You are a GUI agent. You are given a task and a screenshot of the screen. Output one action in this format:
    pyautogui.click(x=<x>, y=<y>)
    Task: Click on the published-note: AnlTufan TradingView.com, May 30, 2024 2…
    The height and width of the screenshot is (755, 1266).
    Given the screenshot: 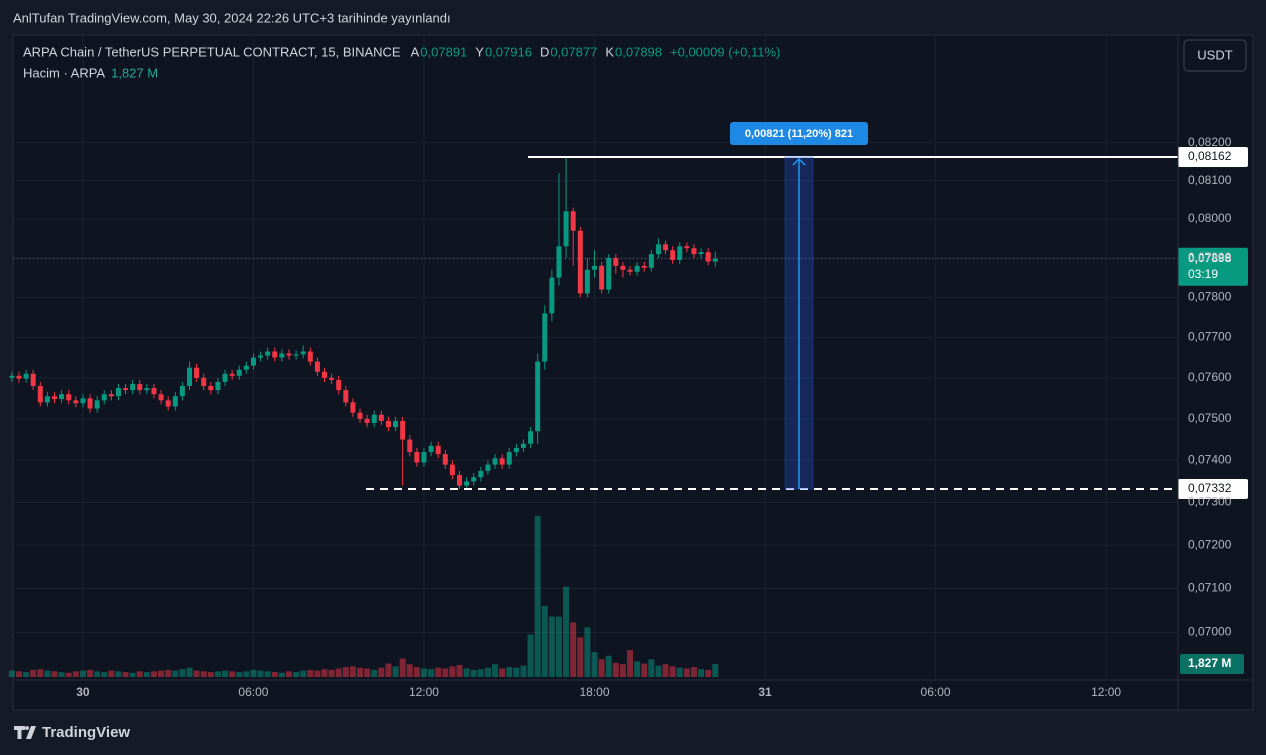 What is the action you would take?
    pyautogui.click(x=232, y=17)
    